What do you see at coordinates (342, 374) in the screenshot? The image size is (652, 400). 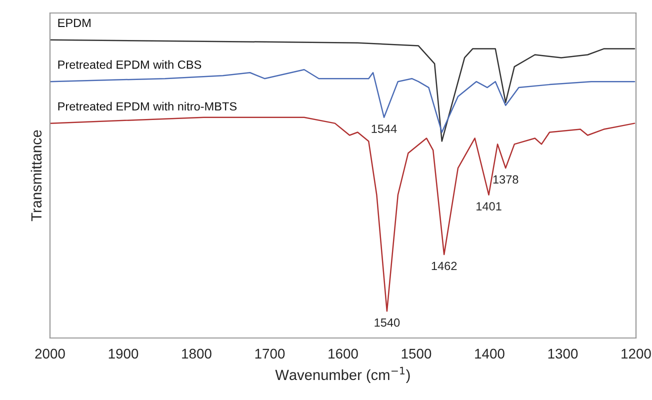 I see `x-axis-title: Wavenumber (cm$^{−1}$)` at bounding box center [342, 374].